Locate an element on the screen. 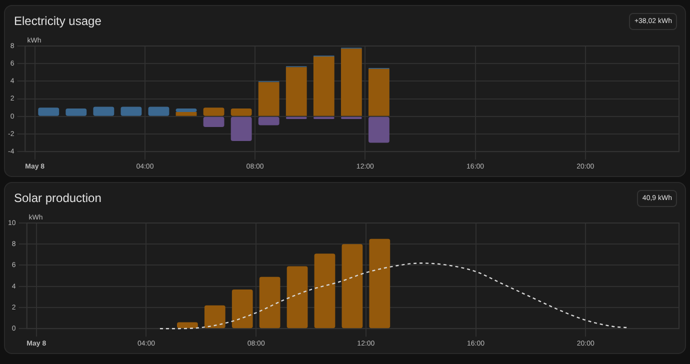  chart-title: Solar production is located at coordinates (58, 198).